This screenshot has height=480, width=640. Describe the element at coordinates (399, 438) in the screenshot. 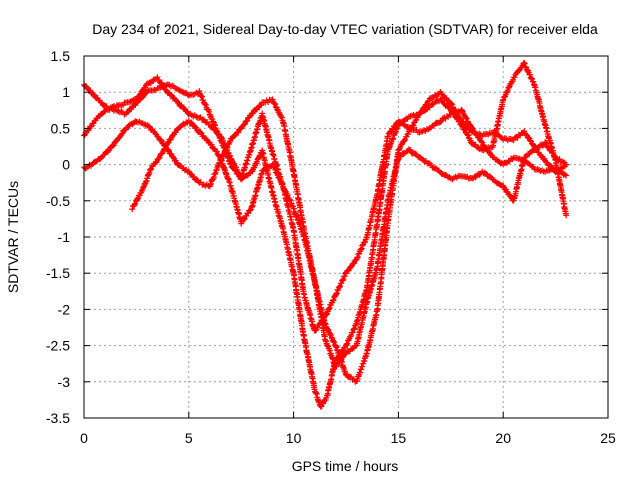

I see `x-tick-label: 15` at that location.